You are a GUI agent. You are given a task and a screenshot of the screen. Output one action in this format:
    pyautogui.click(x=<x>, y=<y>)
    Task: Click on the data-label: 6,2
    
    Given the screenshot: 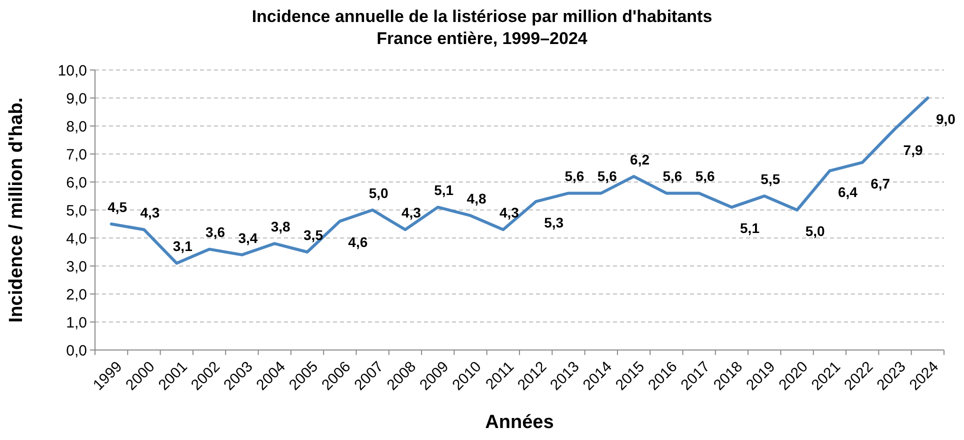 What is the action you would take?
    pyautogui.click(x=640, y=159)
    